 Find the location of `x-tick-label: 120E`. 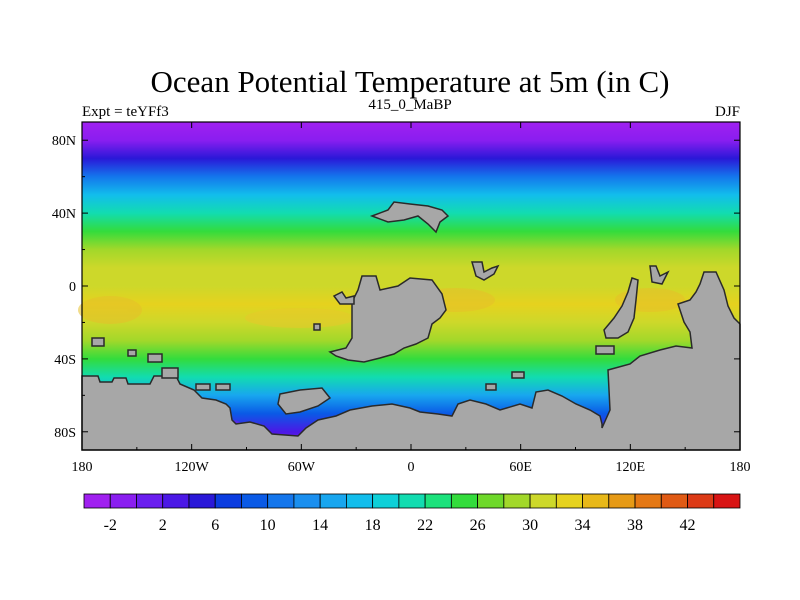

x-tick-label: 120E is located at coordinates (631, 467).